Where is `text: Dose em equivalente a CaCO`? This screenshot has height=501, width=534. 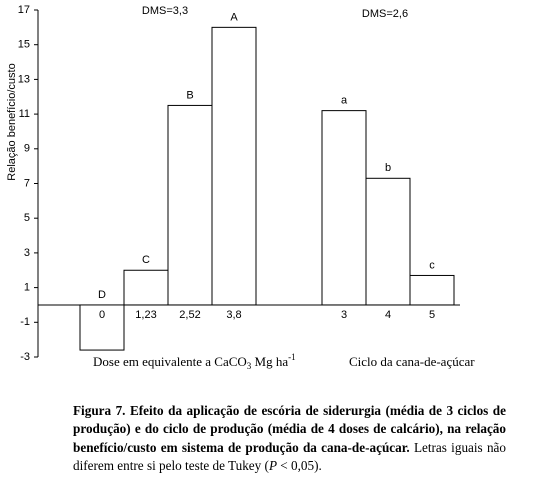 text: Dose em equivalente a CaCO is located at coordinates (170, 361).